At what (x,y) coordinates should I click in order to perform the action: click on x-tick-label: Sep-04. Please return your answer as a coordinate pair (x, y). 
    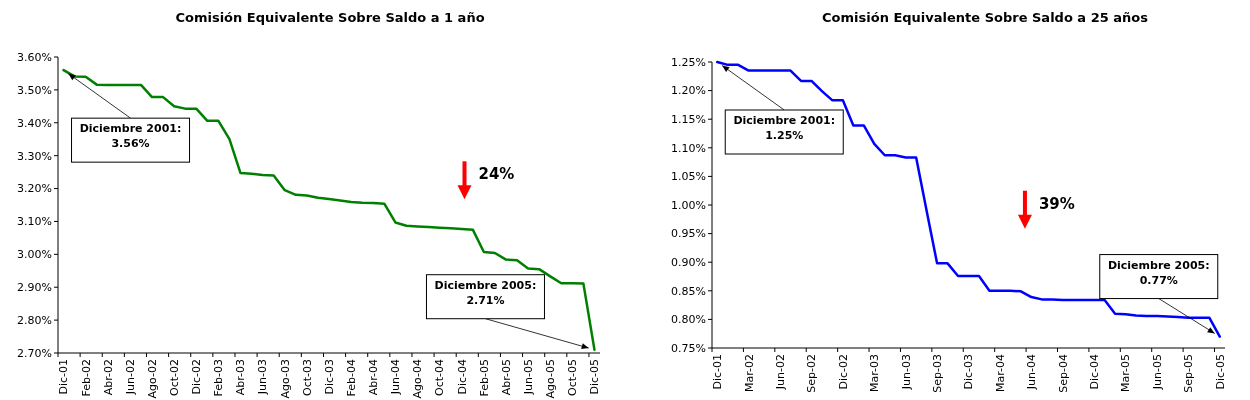
    Looking at the image, I should click on (1063, 373).